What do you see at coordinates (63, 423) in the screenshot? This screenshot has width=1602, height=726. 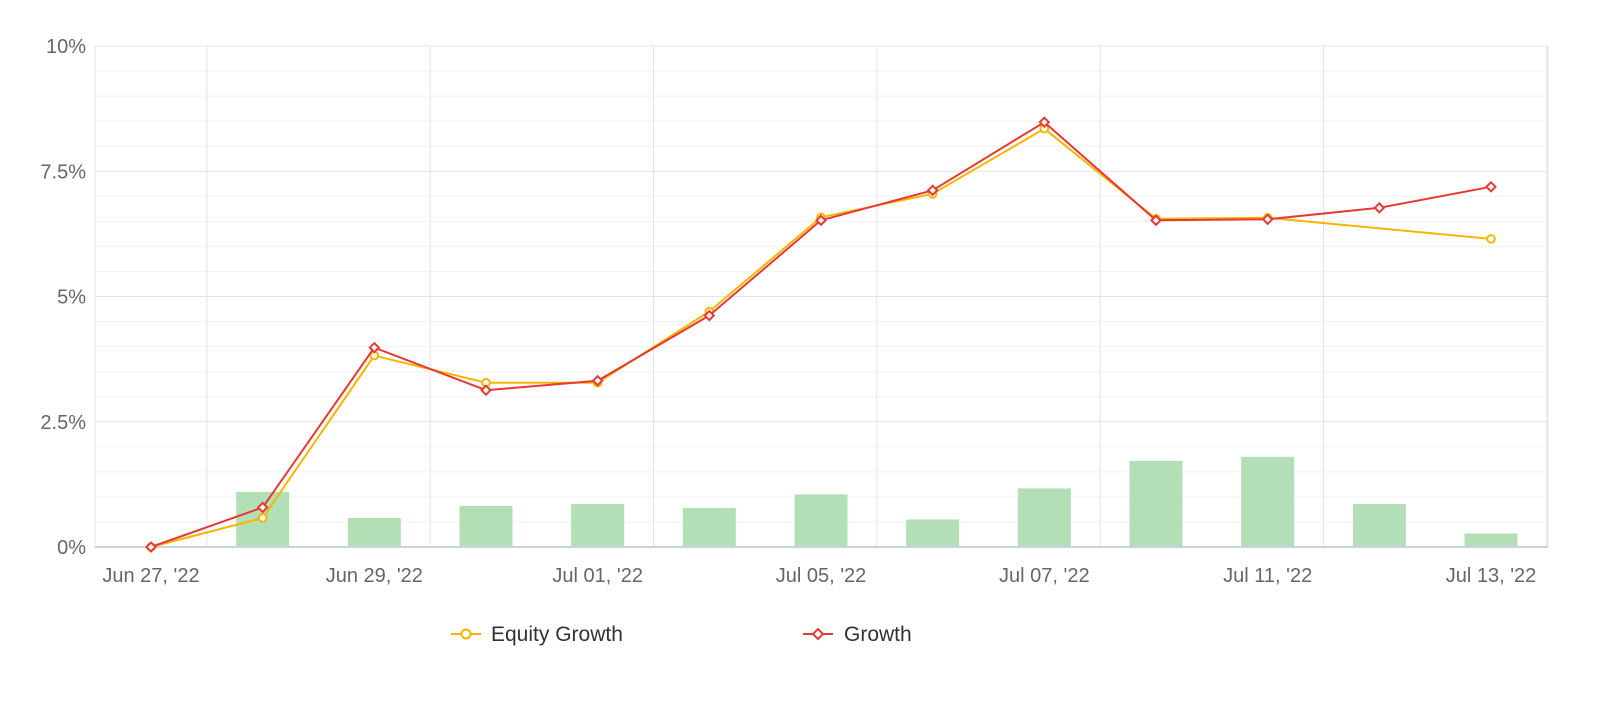 I see `y-tick-label: 2.5%` at bounding box center [63, 423].